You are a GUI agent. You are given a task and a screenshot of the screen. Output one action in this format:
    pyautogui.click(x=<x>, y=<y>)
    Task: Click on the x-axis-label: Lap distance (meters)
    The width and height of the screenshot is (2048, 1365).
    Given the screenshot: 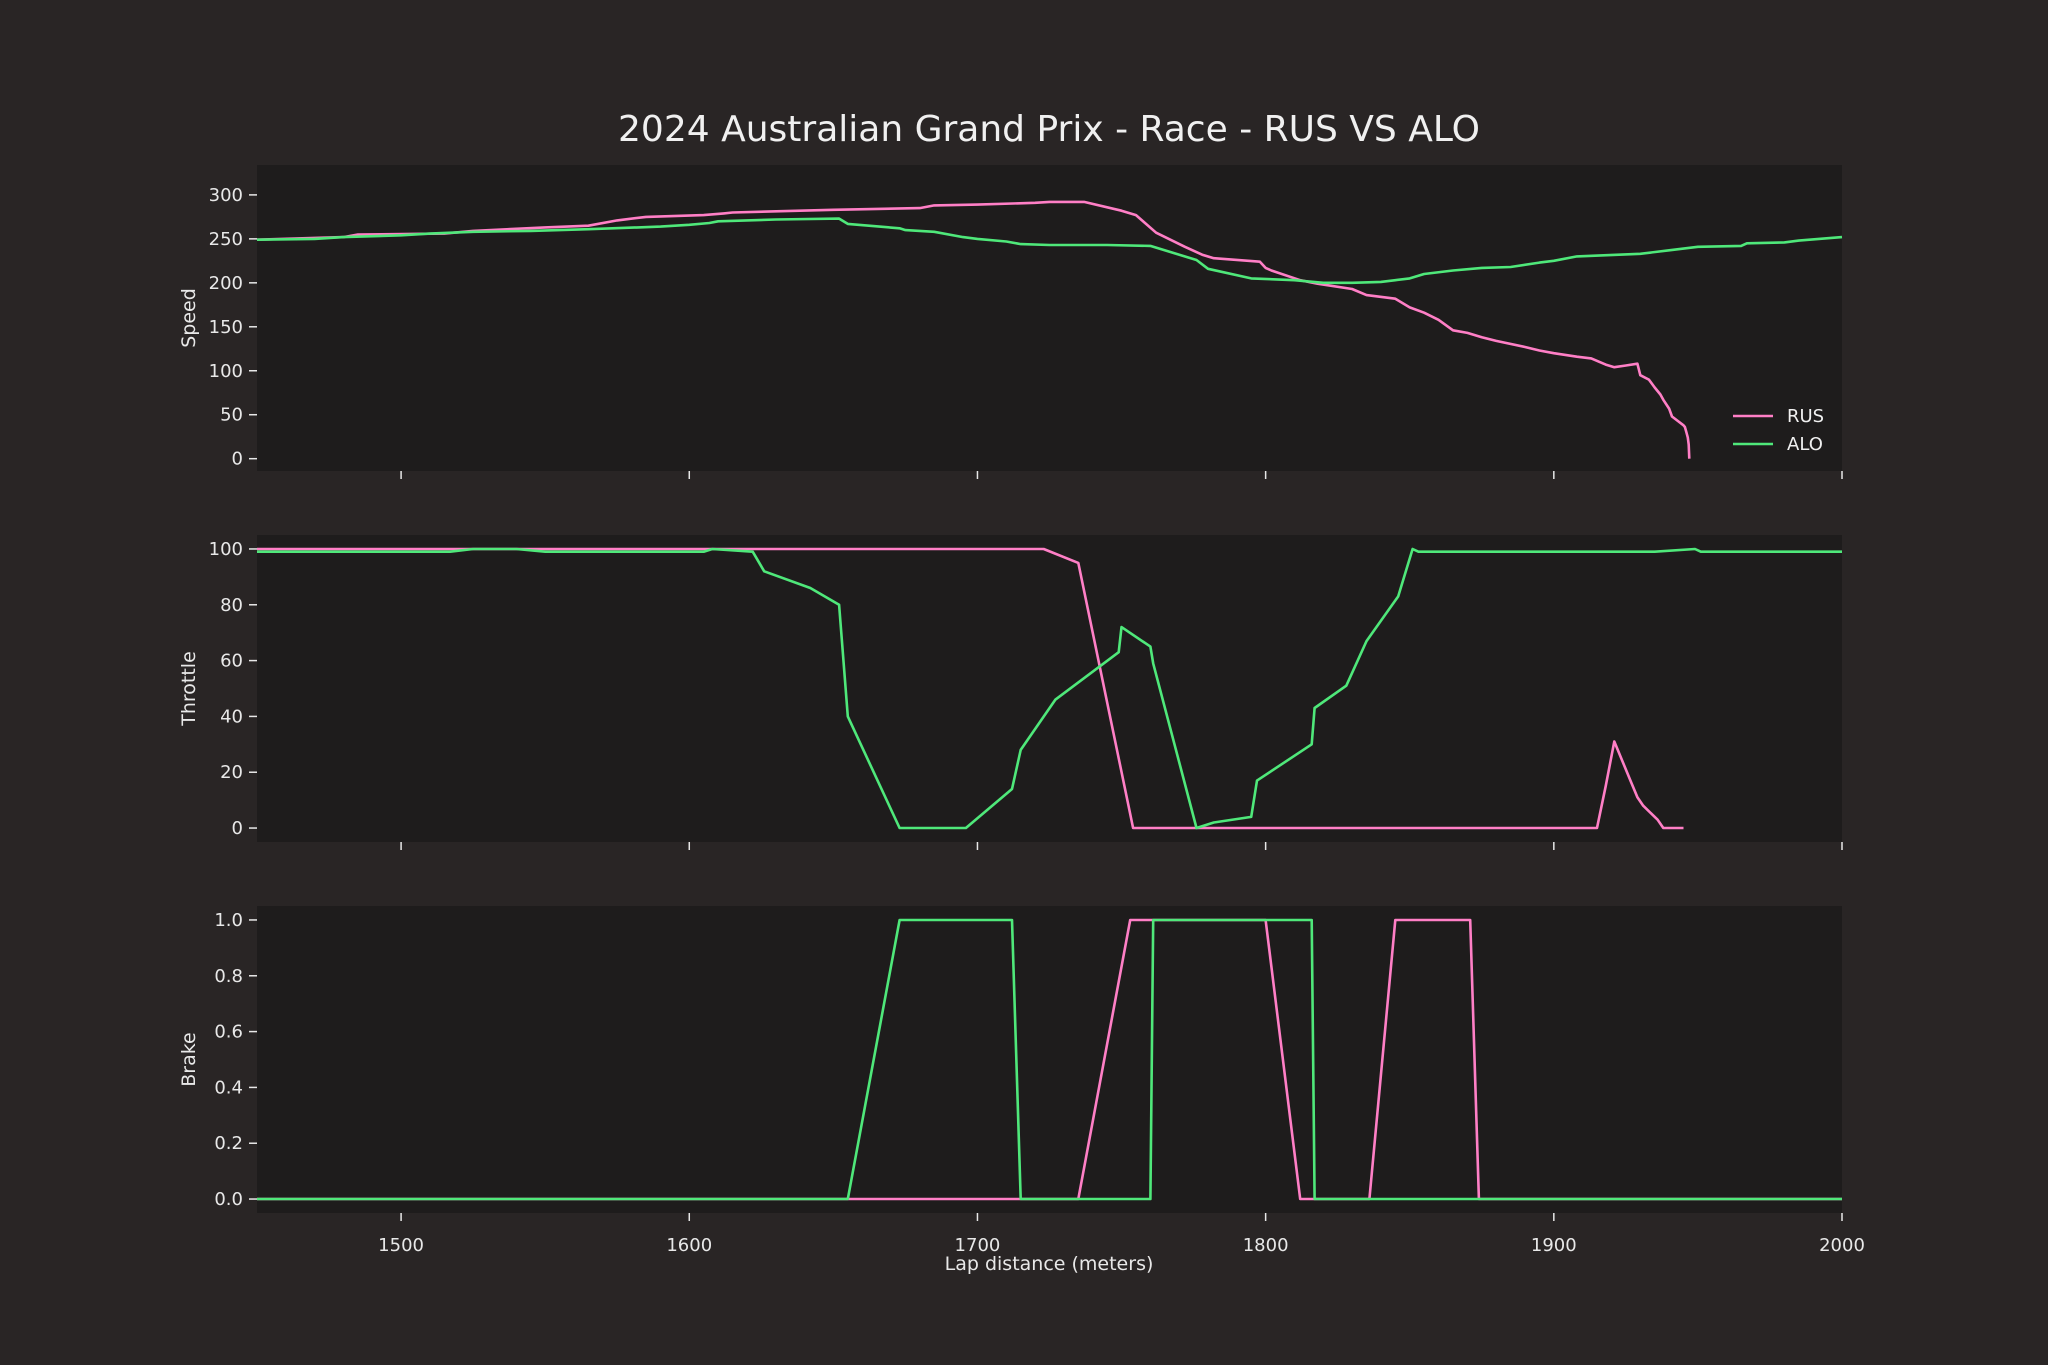 What is the action you would take?
    pyautogui.click(x=1049, y=1264)
    